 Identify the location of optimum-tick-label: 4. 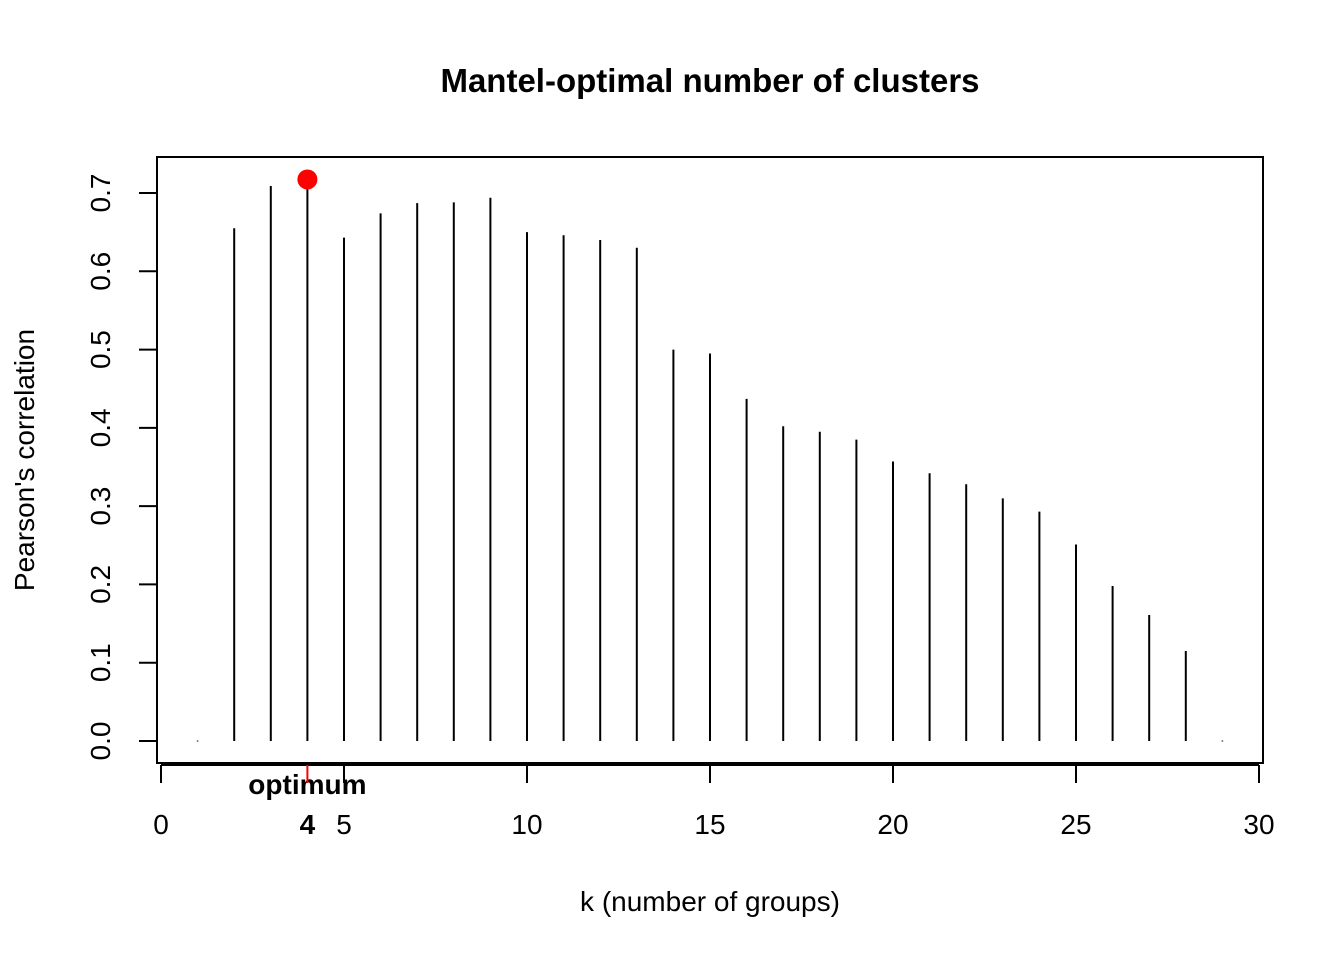
(308, 824).